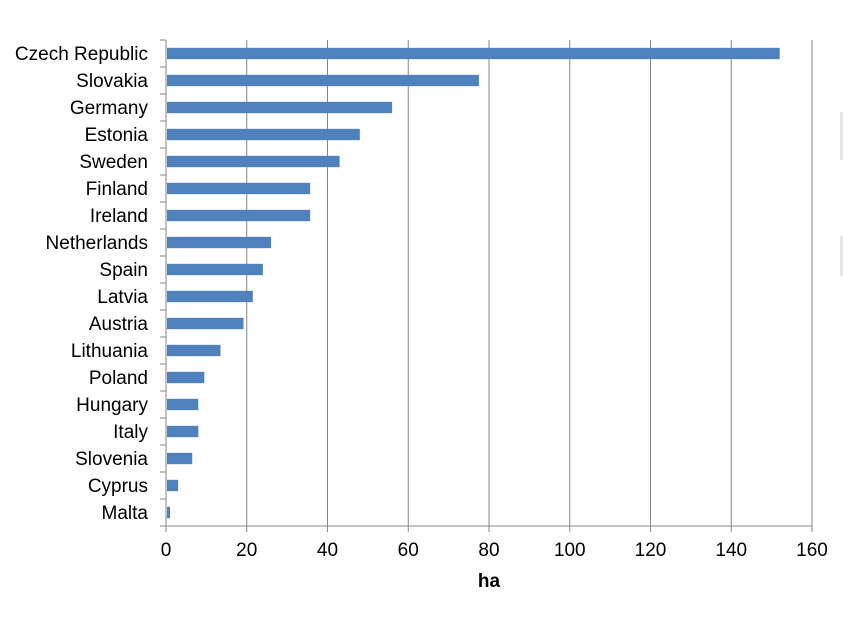 This screenshot has height=632, width=843. What do you see at coordinates (81, 54) in the screenshot?
I see `category-label: Czech Republic` at bounding box center [81, 54].